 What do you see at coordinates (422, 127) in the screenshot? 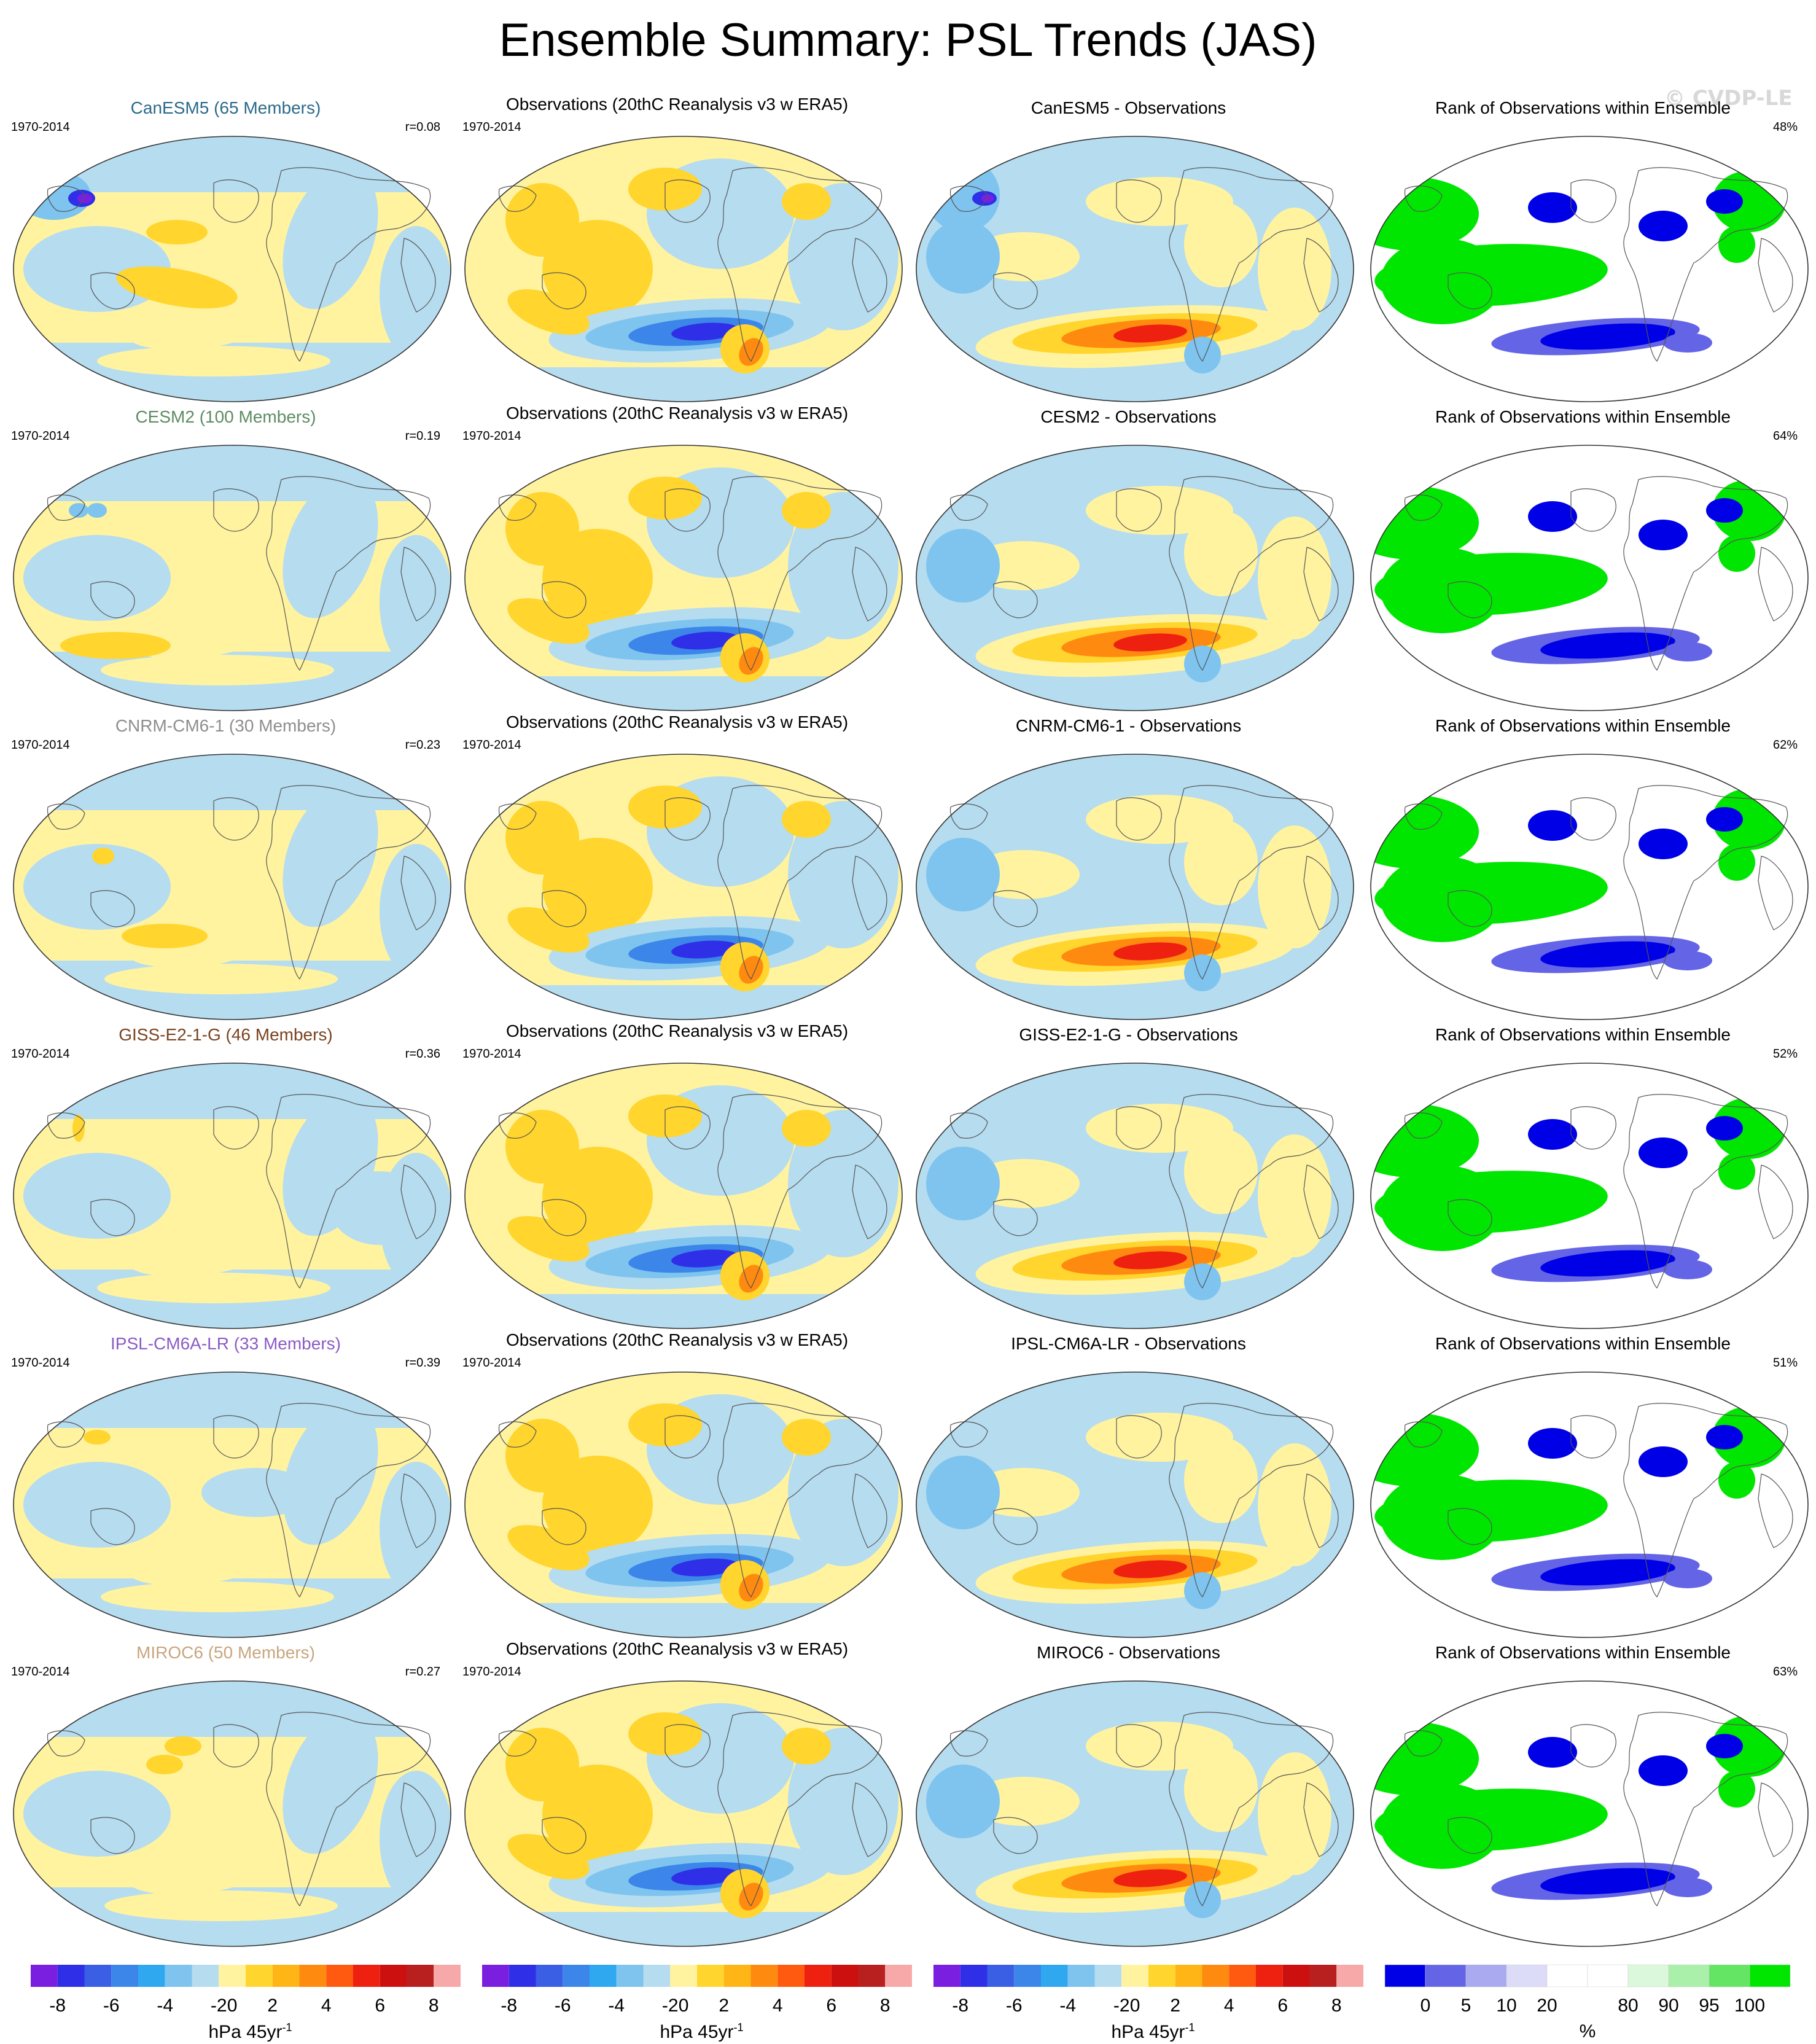
I see `pattern-correlation: r=0.08` at bounding box center [422, 127].